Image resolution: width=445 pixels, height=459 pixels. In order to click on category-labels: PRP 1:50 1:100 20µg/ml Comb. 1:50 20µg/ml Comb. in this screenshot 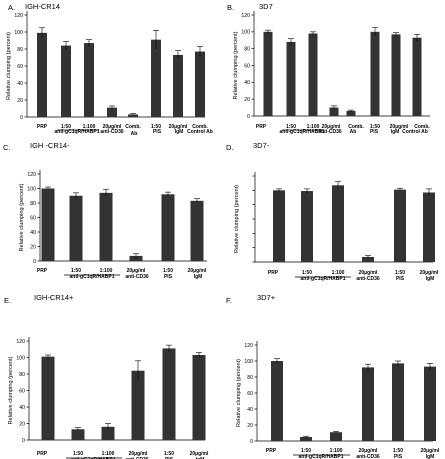, I will do `click(343, 127)`.